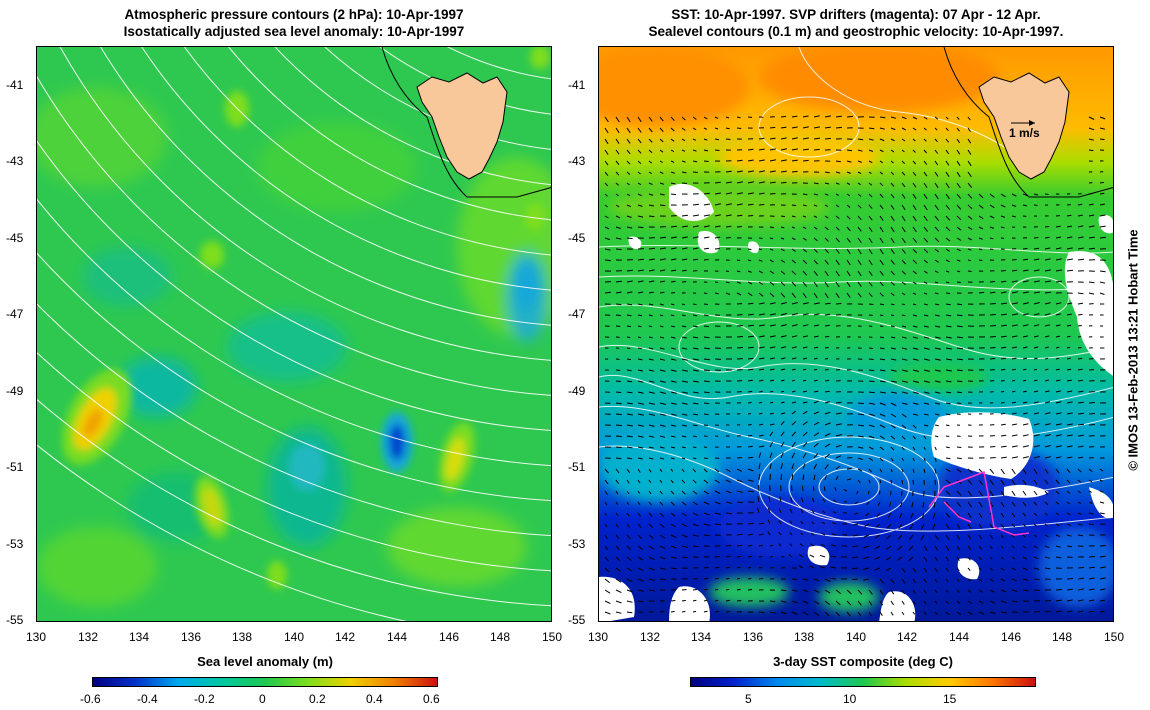 This screenshot has height=710, width=1150. I want to click on left-lat-tick: -49, so click(15, 391).